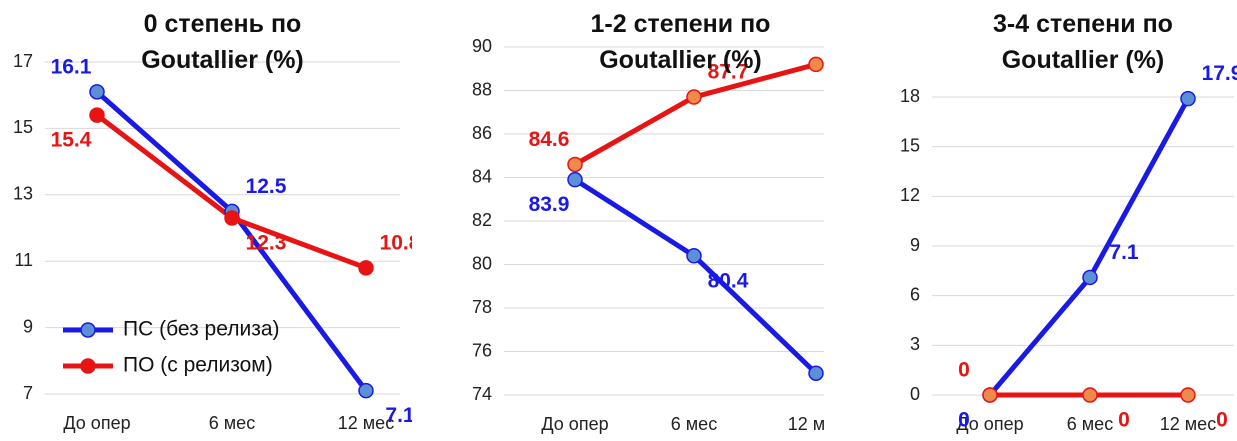  I want to click on y-tick-label: 3, so click(915, 344).